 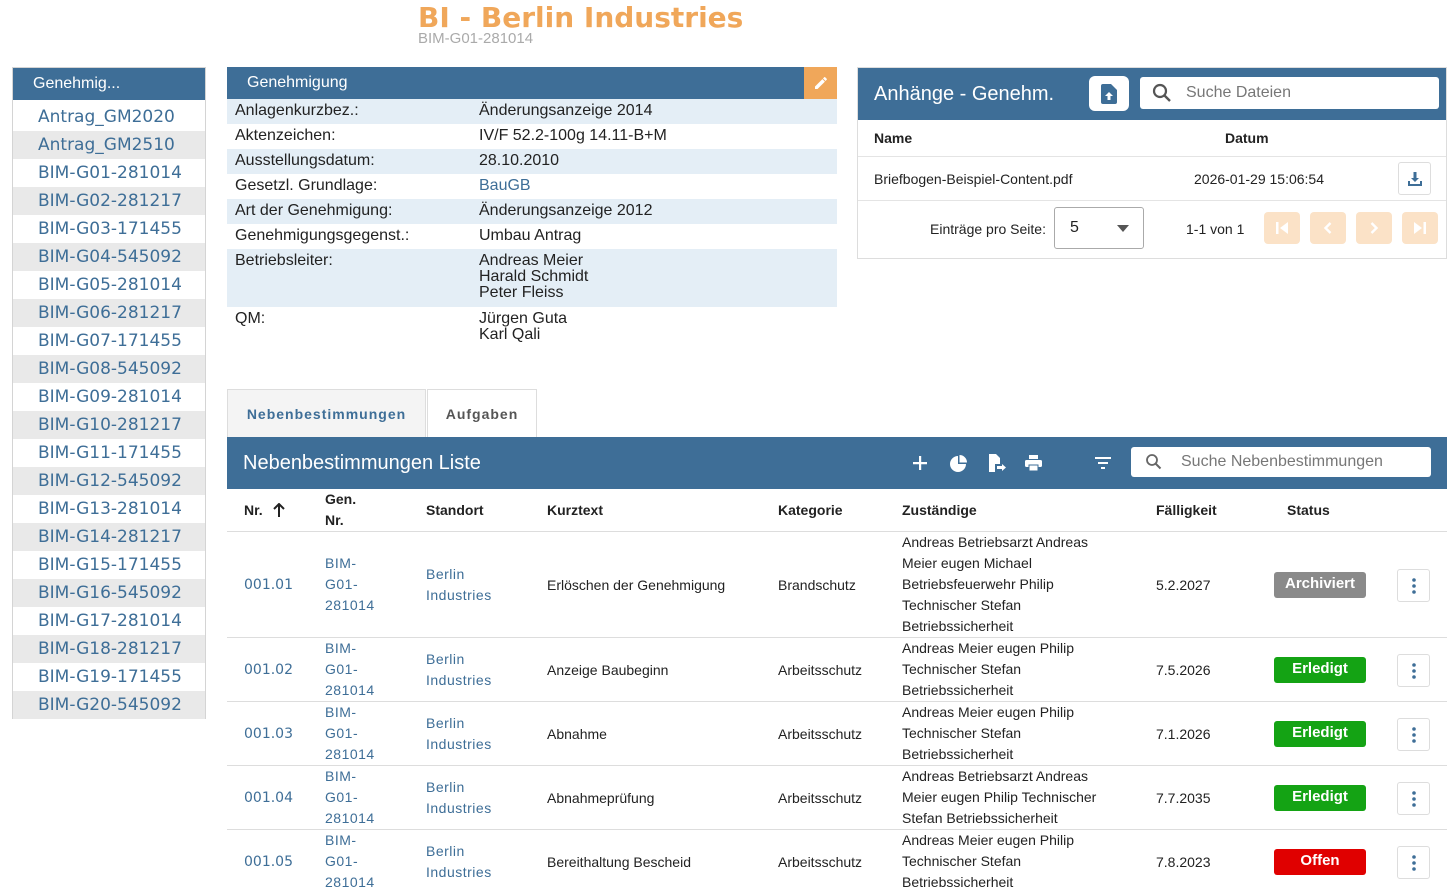 I want to click on download-button, so click(x=1414, y=178).